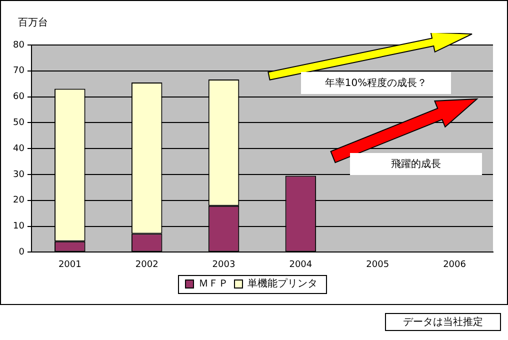 This screenshot has width=508, height=340. What do you see at coordinates (19, 123) in the screenshot?
I see `y-tick-label: 50` at bounding box center [19, 123].